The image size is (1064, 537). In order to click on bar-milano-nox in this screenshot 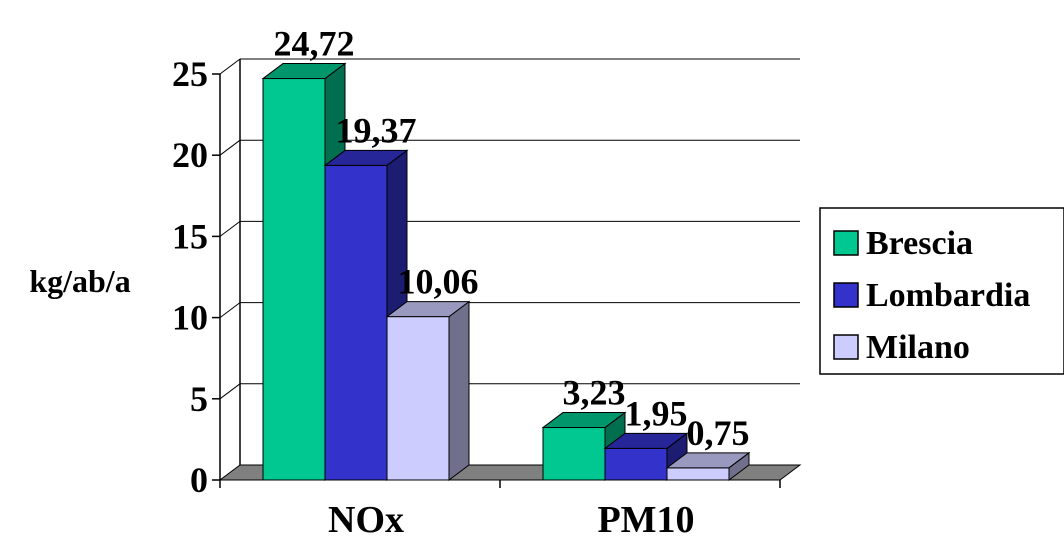, I will do `click(428, 390)`.